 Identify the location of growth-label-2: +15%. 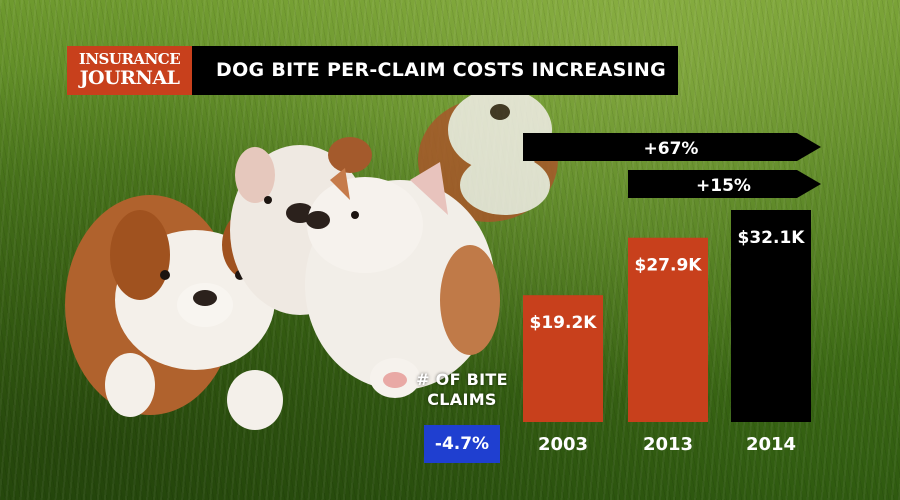
(723, 186).